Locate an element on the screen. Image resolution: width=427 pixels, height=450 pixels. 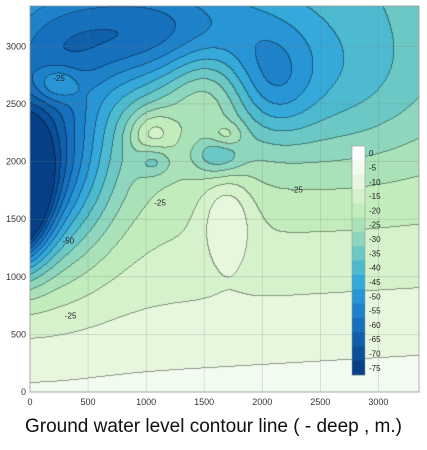
colorbar-label: -75 is located at coordinates (375, 368).